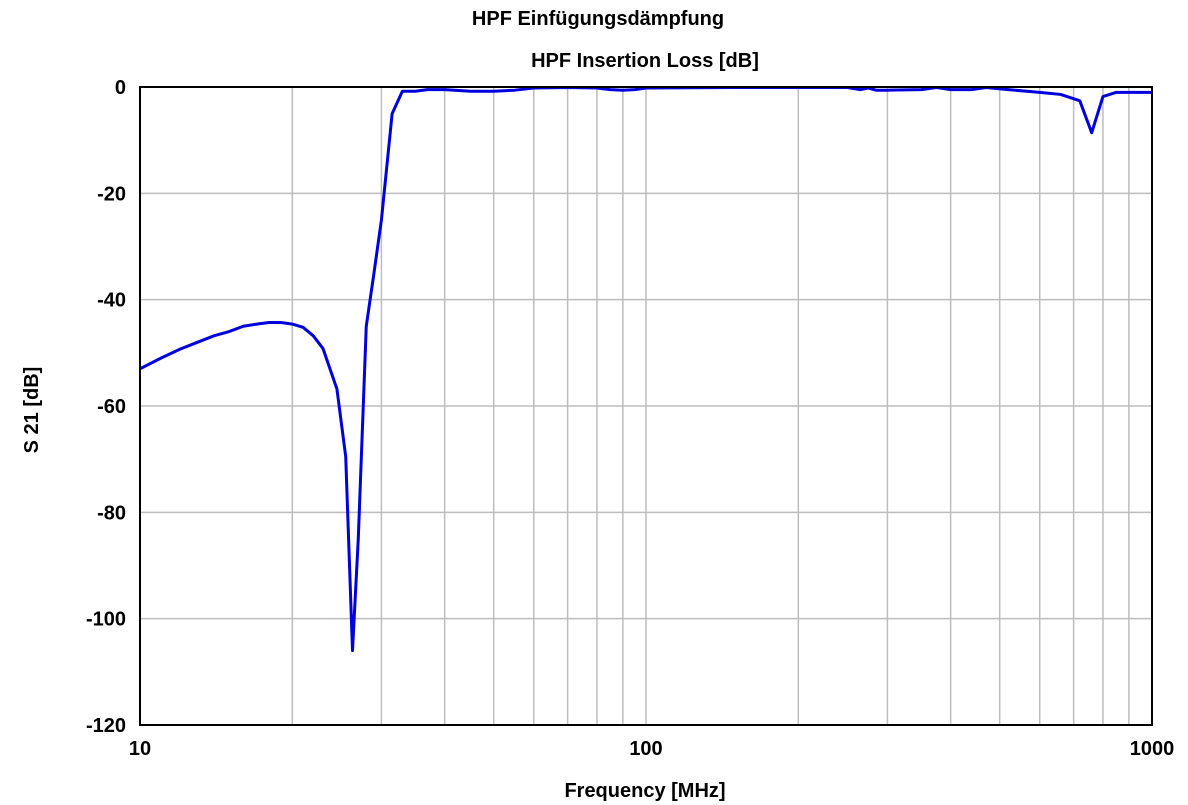 The height and width of the screenshot is (805, 1188). Describe the element at coordinates (111, 301) in the screenshot. I see `y-tick-label: -40` at that location.